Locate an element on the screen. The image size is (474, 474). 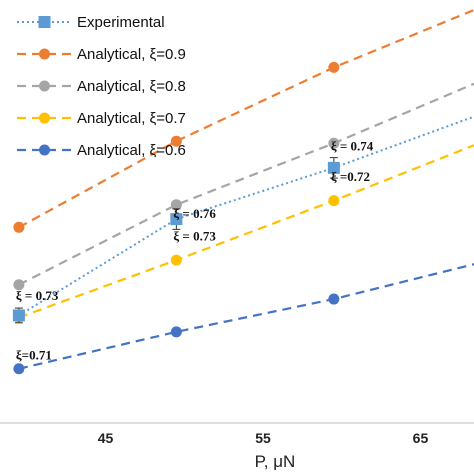
x-ticks: 45 55 65 is located at coordinates (263, 438).